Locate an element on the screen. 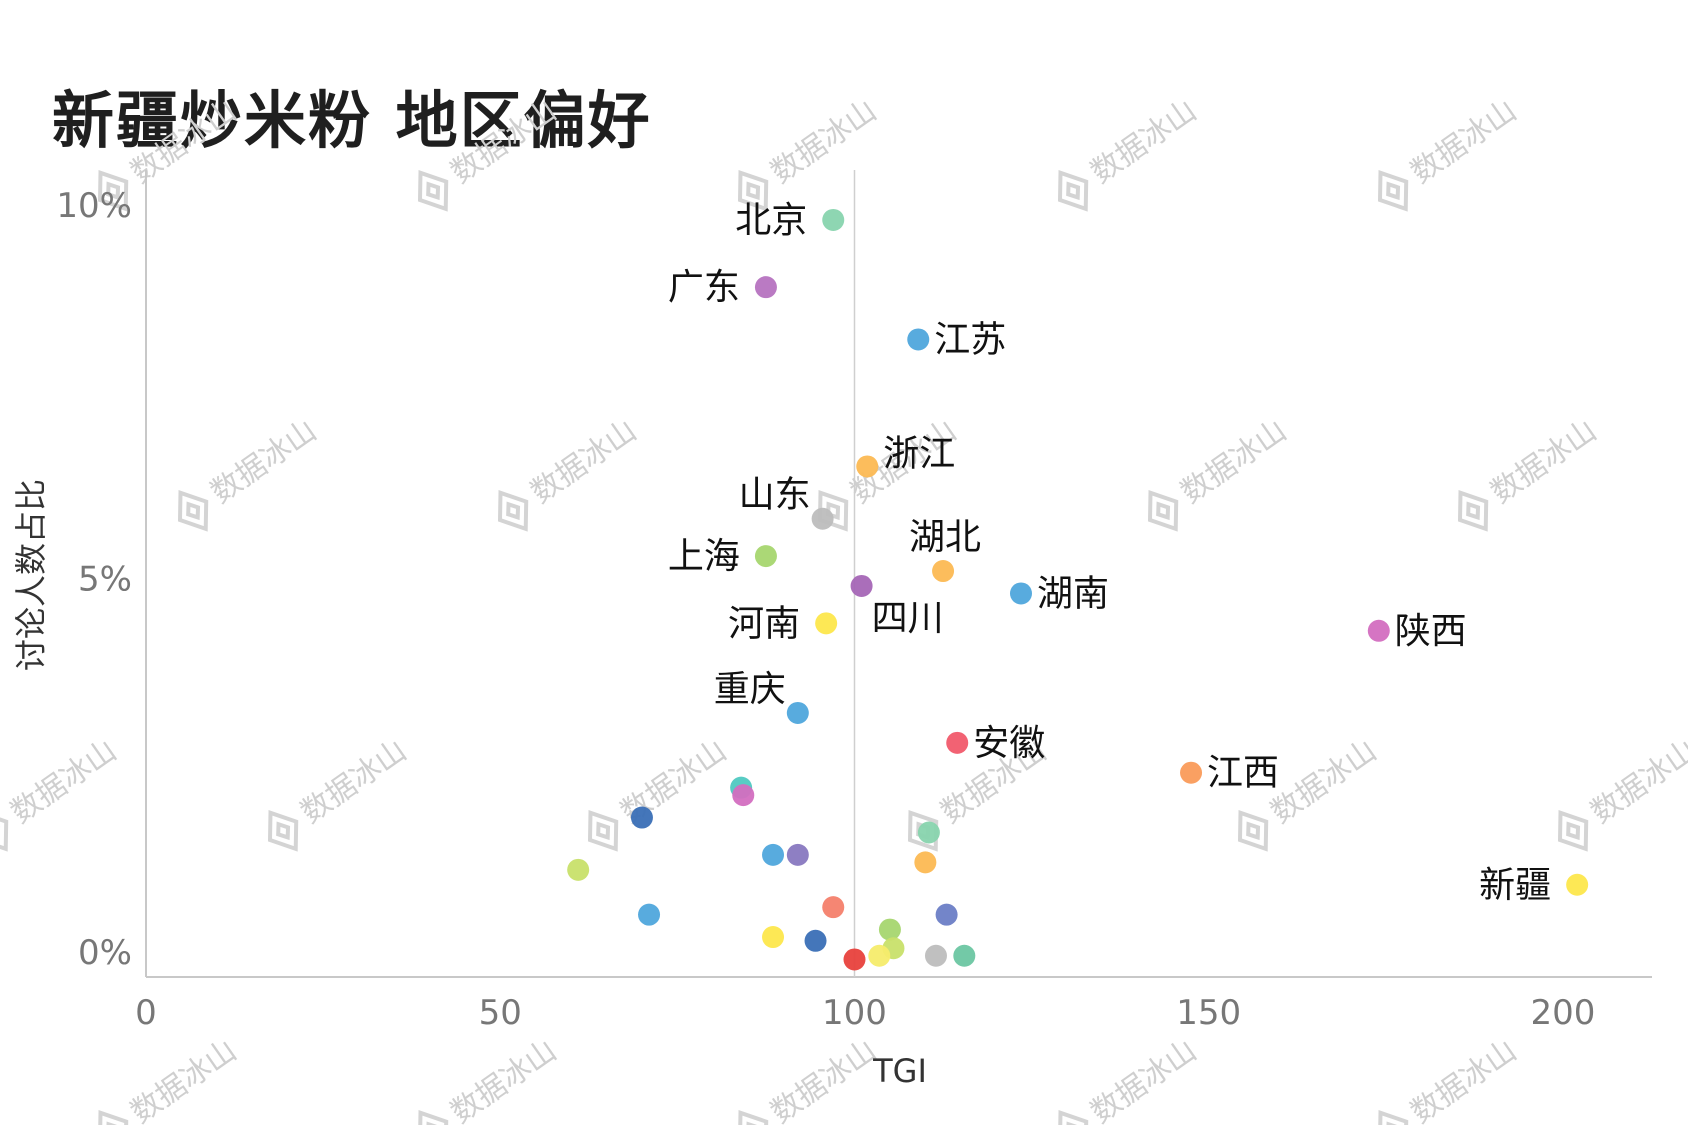  point-label: 江西 is located at coordinates (1243, 773).